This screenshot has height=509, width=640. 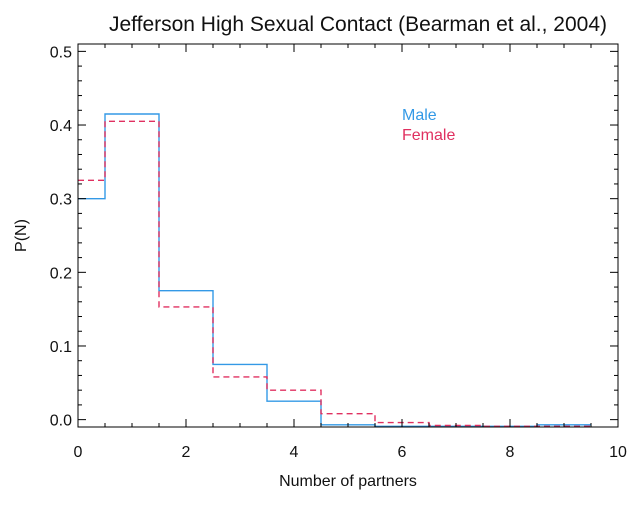 I want to click on legend-item-female: Female, so click(x=428, y=135).